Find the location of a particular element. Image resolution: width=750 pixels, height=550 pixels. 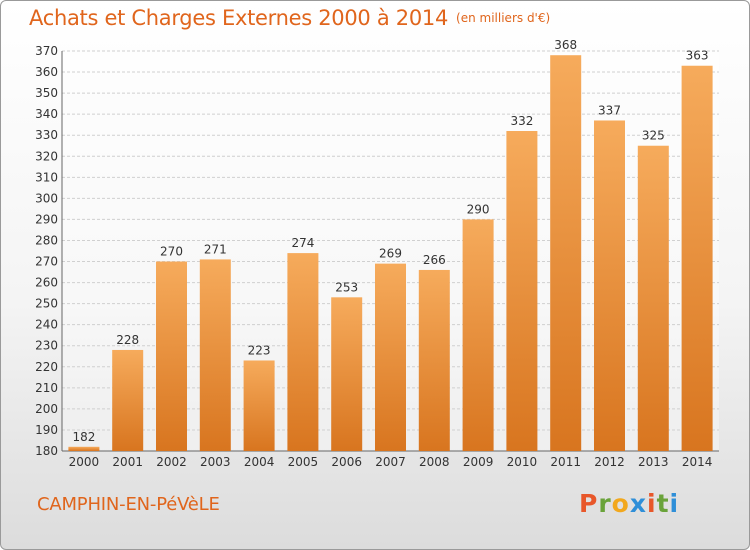

y-tick-label: 330 is located at coordinates (46, 135).